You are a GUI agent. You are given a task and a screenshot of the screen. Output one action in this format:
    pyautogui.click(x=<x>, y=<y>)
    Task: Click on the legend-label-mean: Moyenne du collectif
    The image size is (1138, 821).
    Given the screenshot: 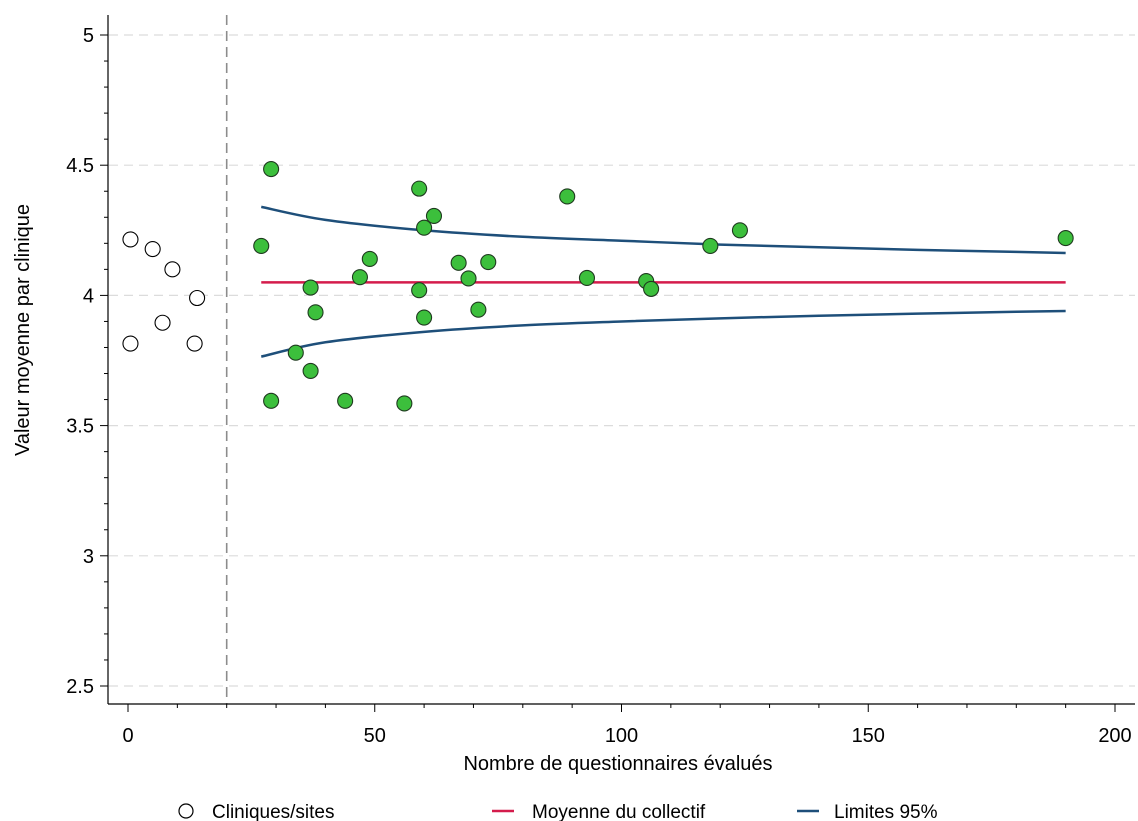 What is the action you would take?
    pyautogui.click(x=619, y=811)
    